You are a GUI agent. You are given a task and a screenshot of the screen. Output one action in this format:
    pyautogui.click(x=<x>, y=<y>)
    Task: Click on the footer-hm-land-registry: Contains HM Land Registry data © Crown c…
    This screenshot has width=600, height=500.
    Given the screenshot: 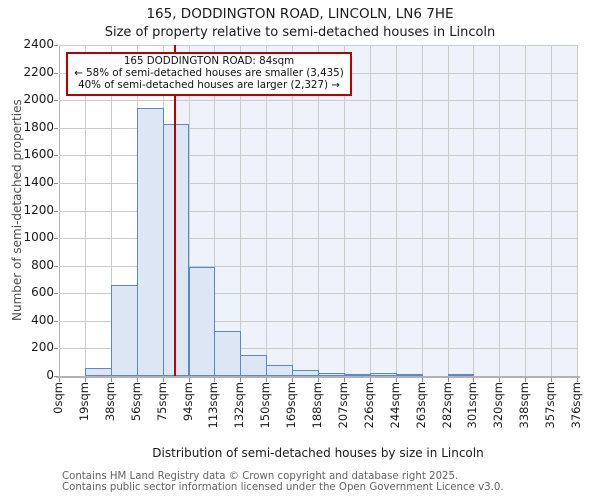 What is the action you would take?
    pyautogui.click(x=260, y=476)
    